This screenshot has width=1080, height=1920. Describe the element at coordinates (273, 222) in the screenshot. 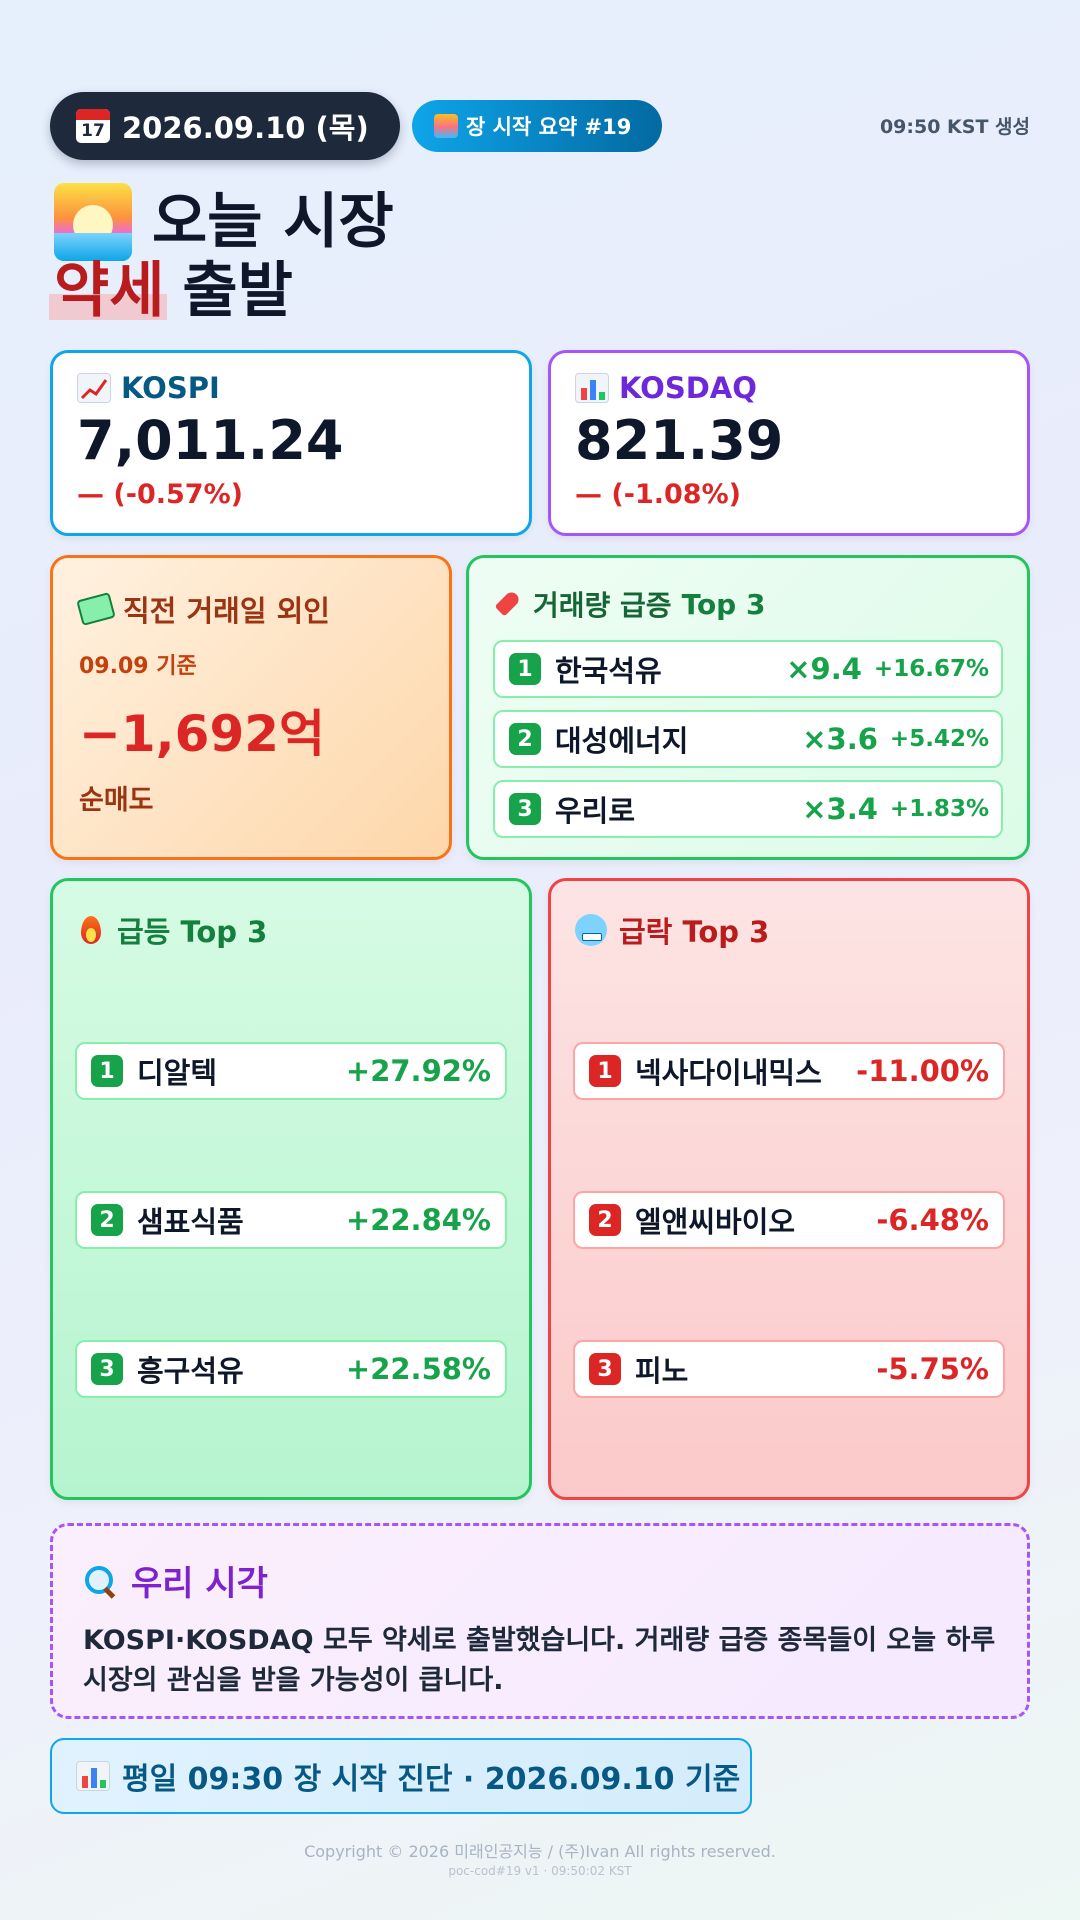

I see `page-title-line1: 오늘 시장` at that location.